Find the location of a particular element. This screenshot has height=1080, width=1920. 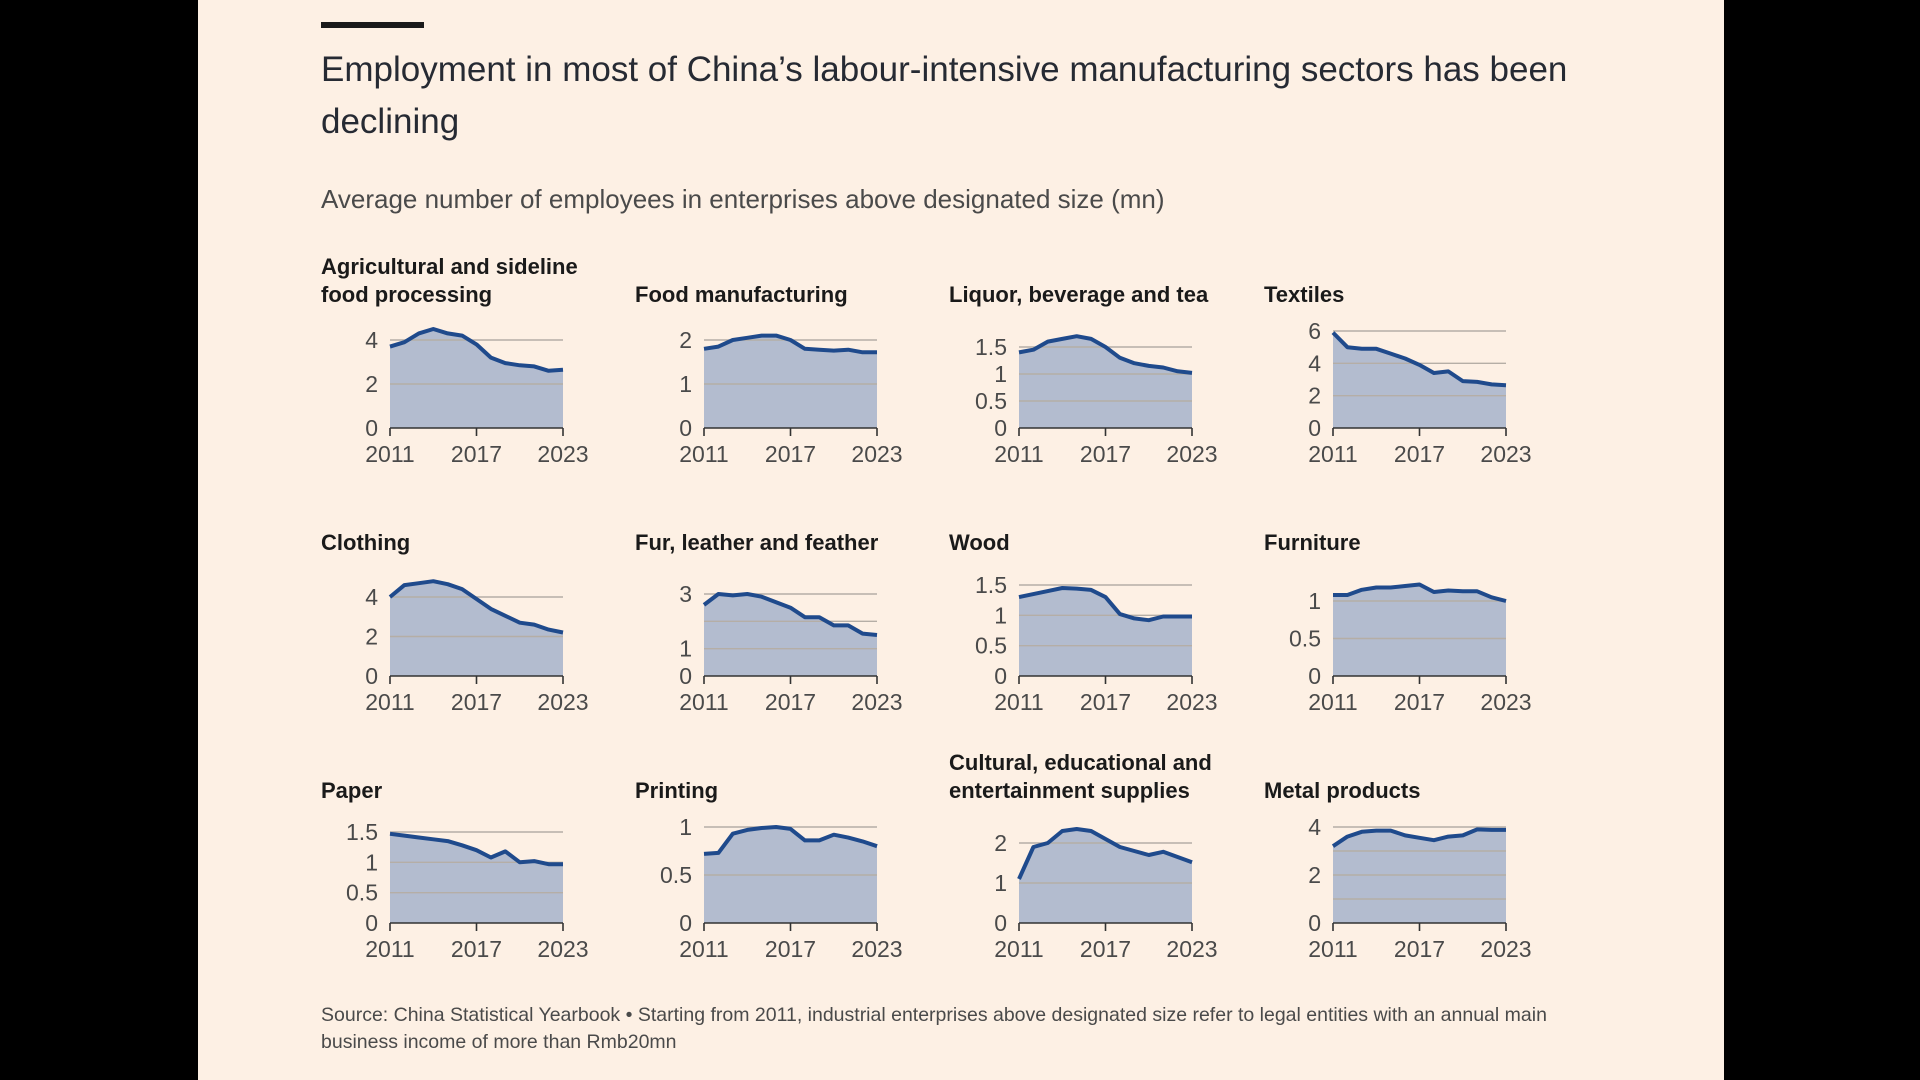

small-chart-10: 2011 2017 2023 0 1 2 is located at coordinates (1106, 894).